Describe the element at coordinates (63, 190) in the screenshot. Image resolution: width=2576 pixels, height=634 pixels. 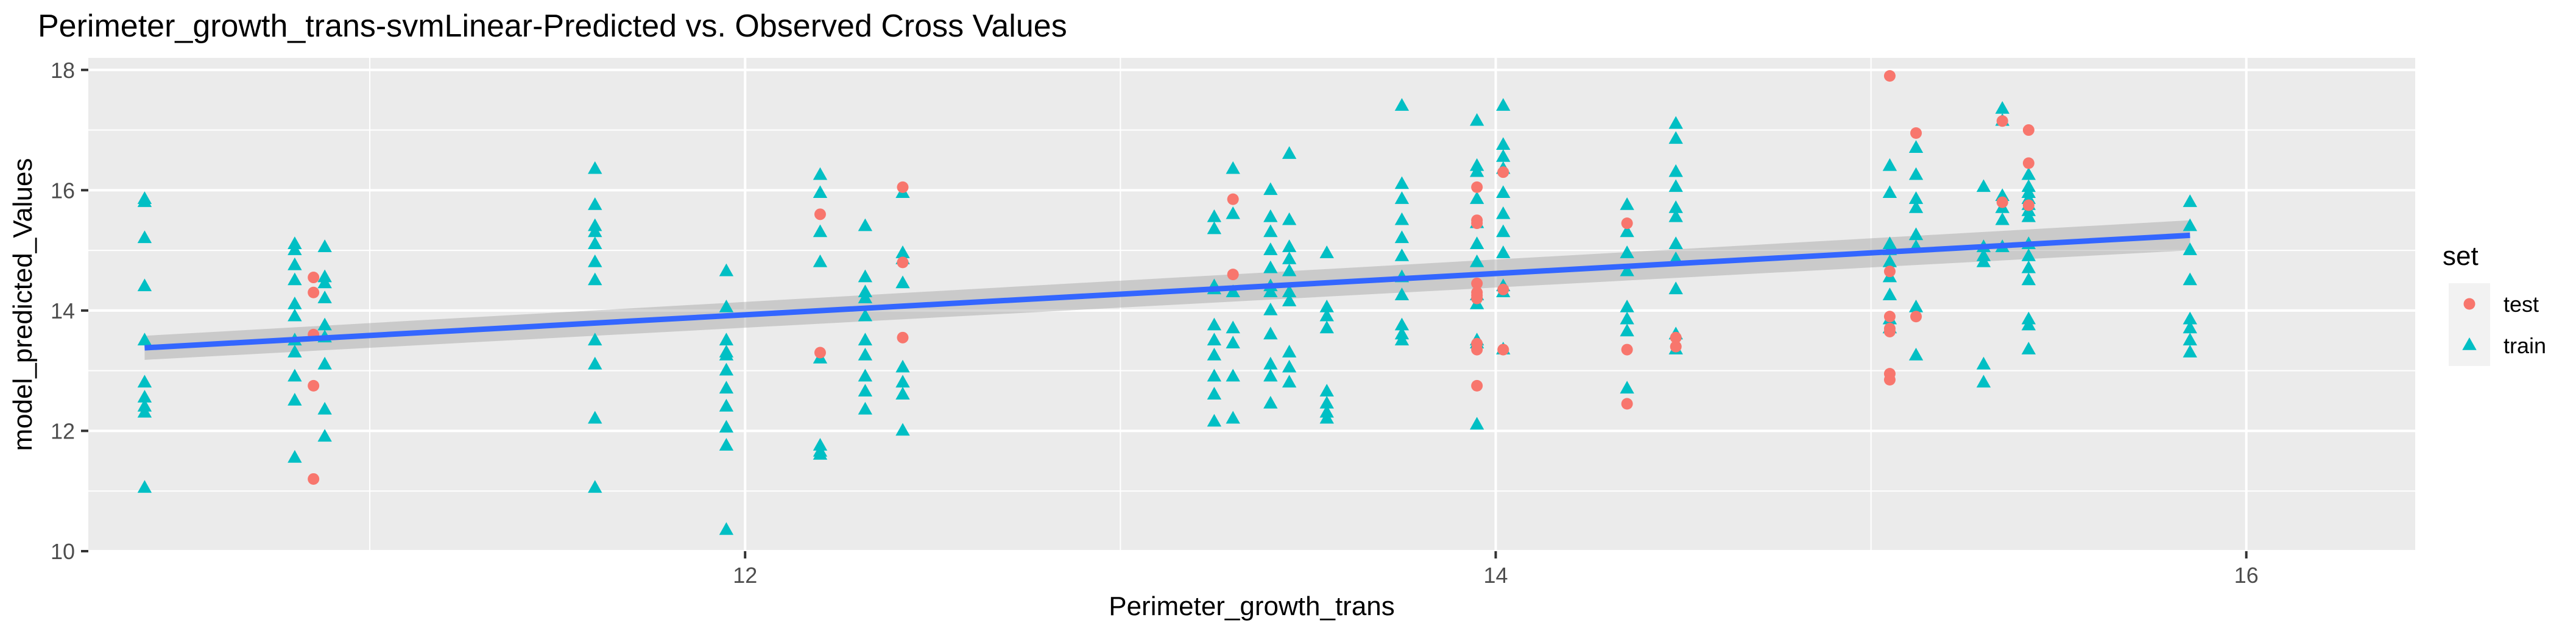
I see `y-tick-label: 16` at that location.